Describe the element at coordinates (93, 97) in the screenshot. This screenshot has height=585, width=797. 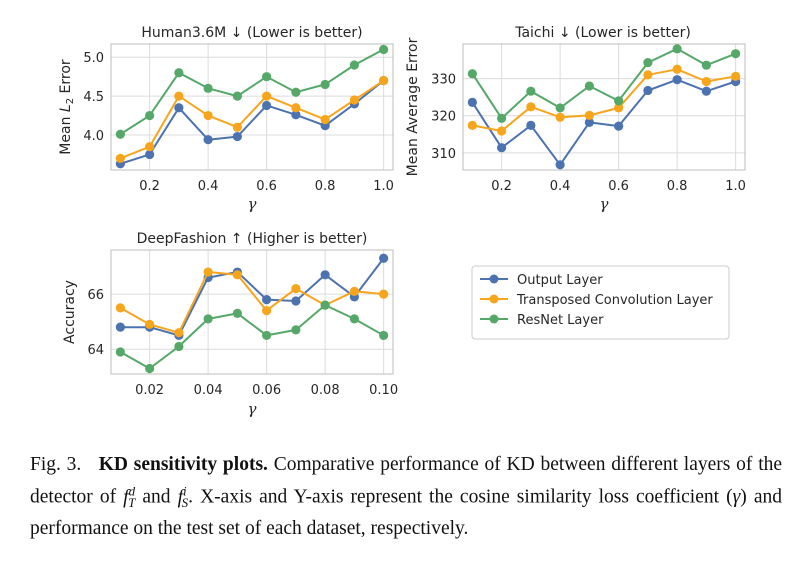
I see `y-tick-label: 4.5` at that location.